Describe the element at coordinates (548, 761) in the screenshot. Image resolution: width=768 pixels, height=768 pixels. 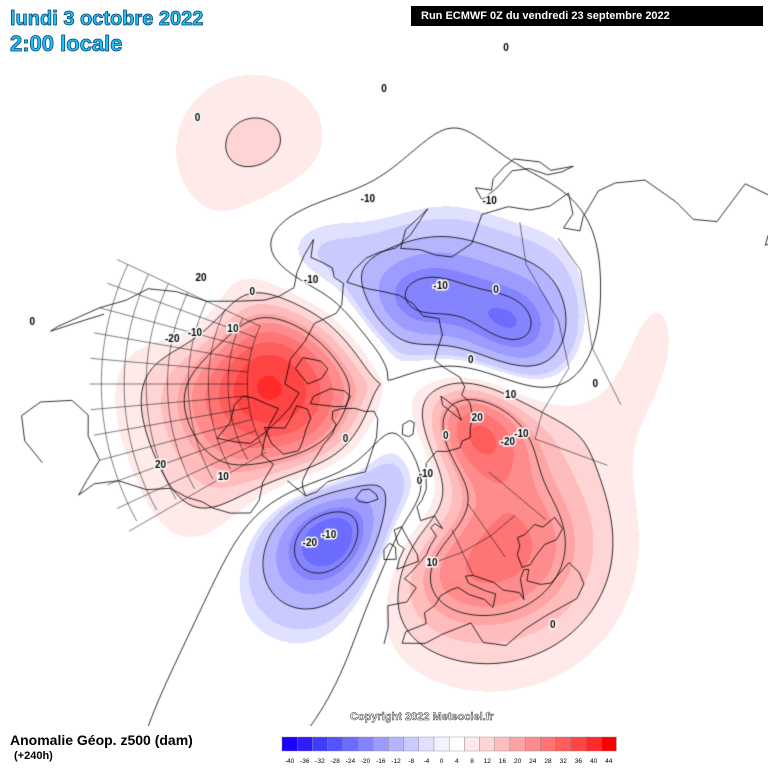
I see `legend-tick-label: 28` at that location.